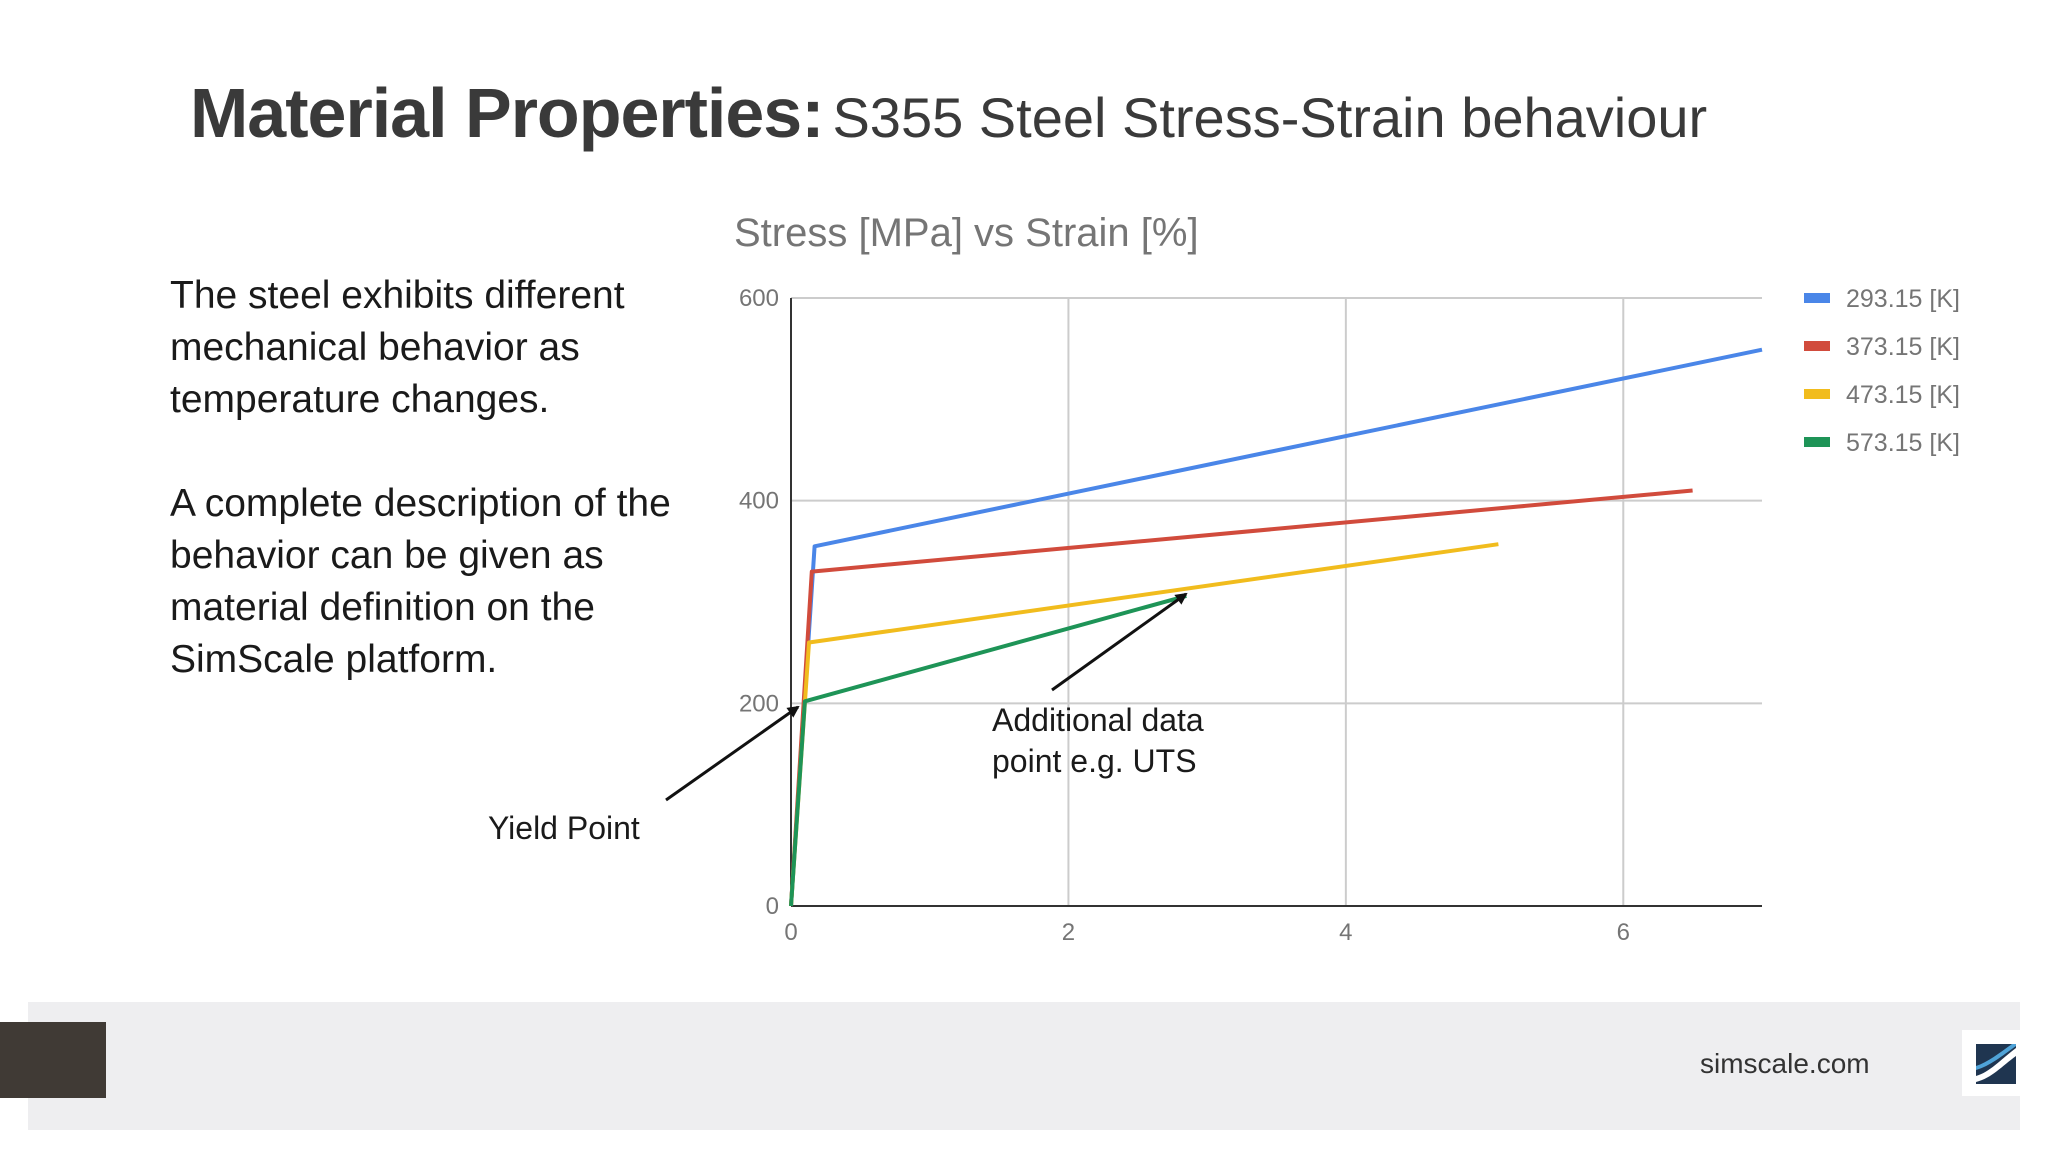  I want to click on y-tick-label: 200, so click(759, 703).